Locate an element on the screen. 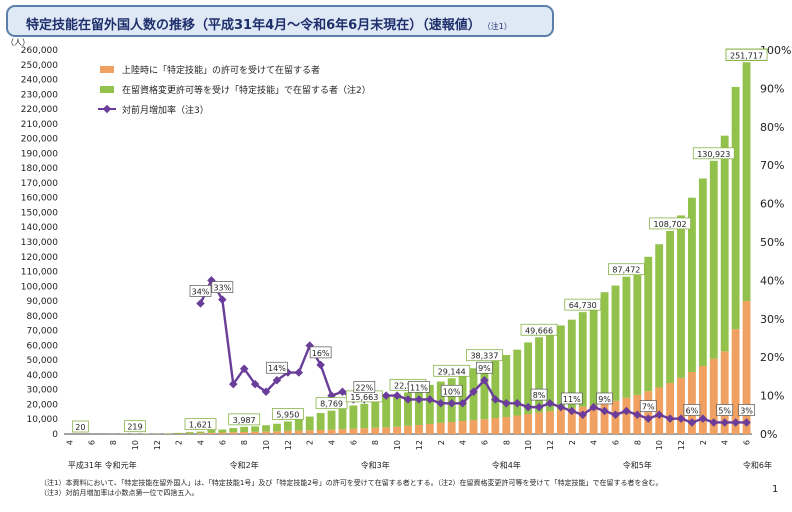 This screenshot has width=792, height=512. era-label: 令和3年 is located at coordinates (375, 465).